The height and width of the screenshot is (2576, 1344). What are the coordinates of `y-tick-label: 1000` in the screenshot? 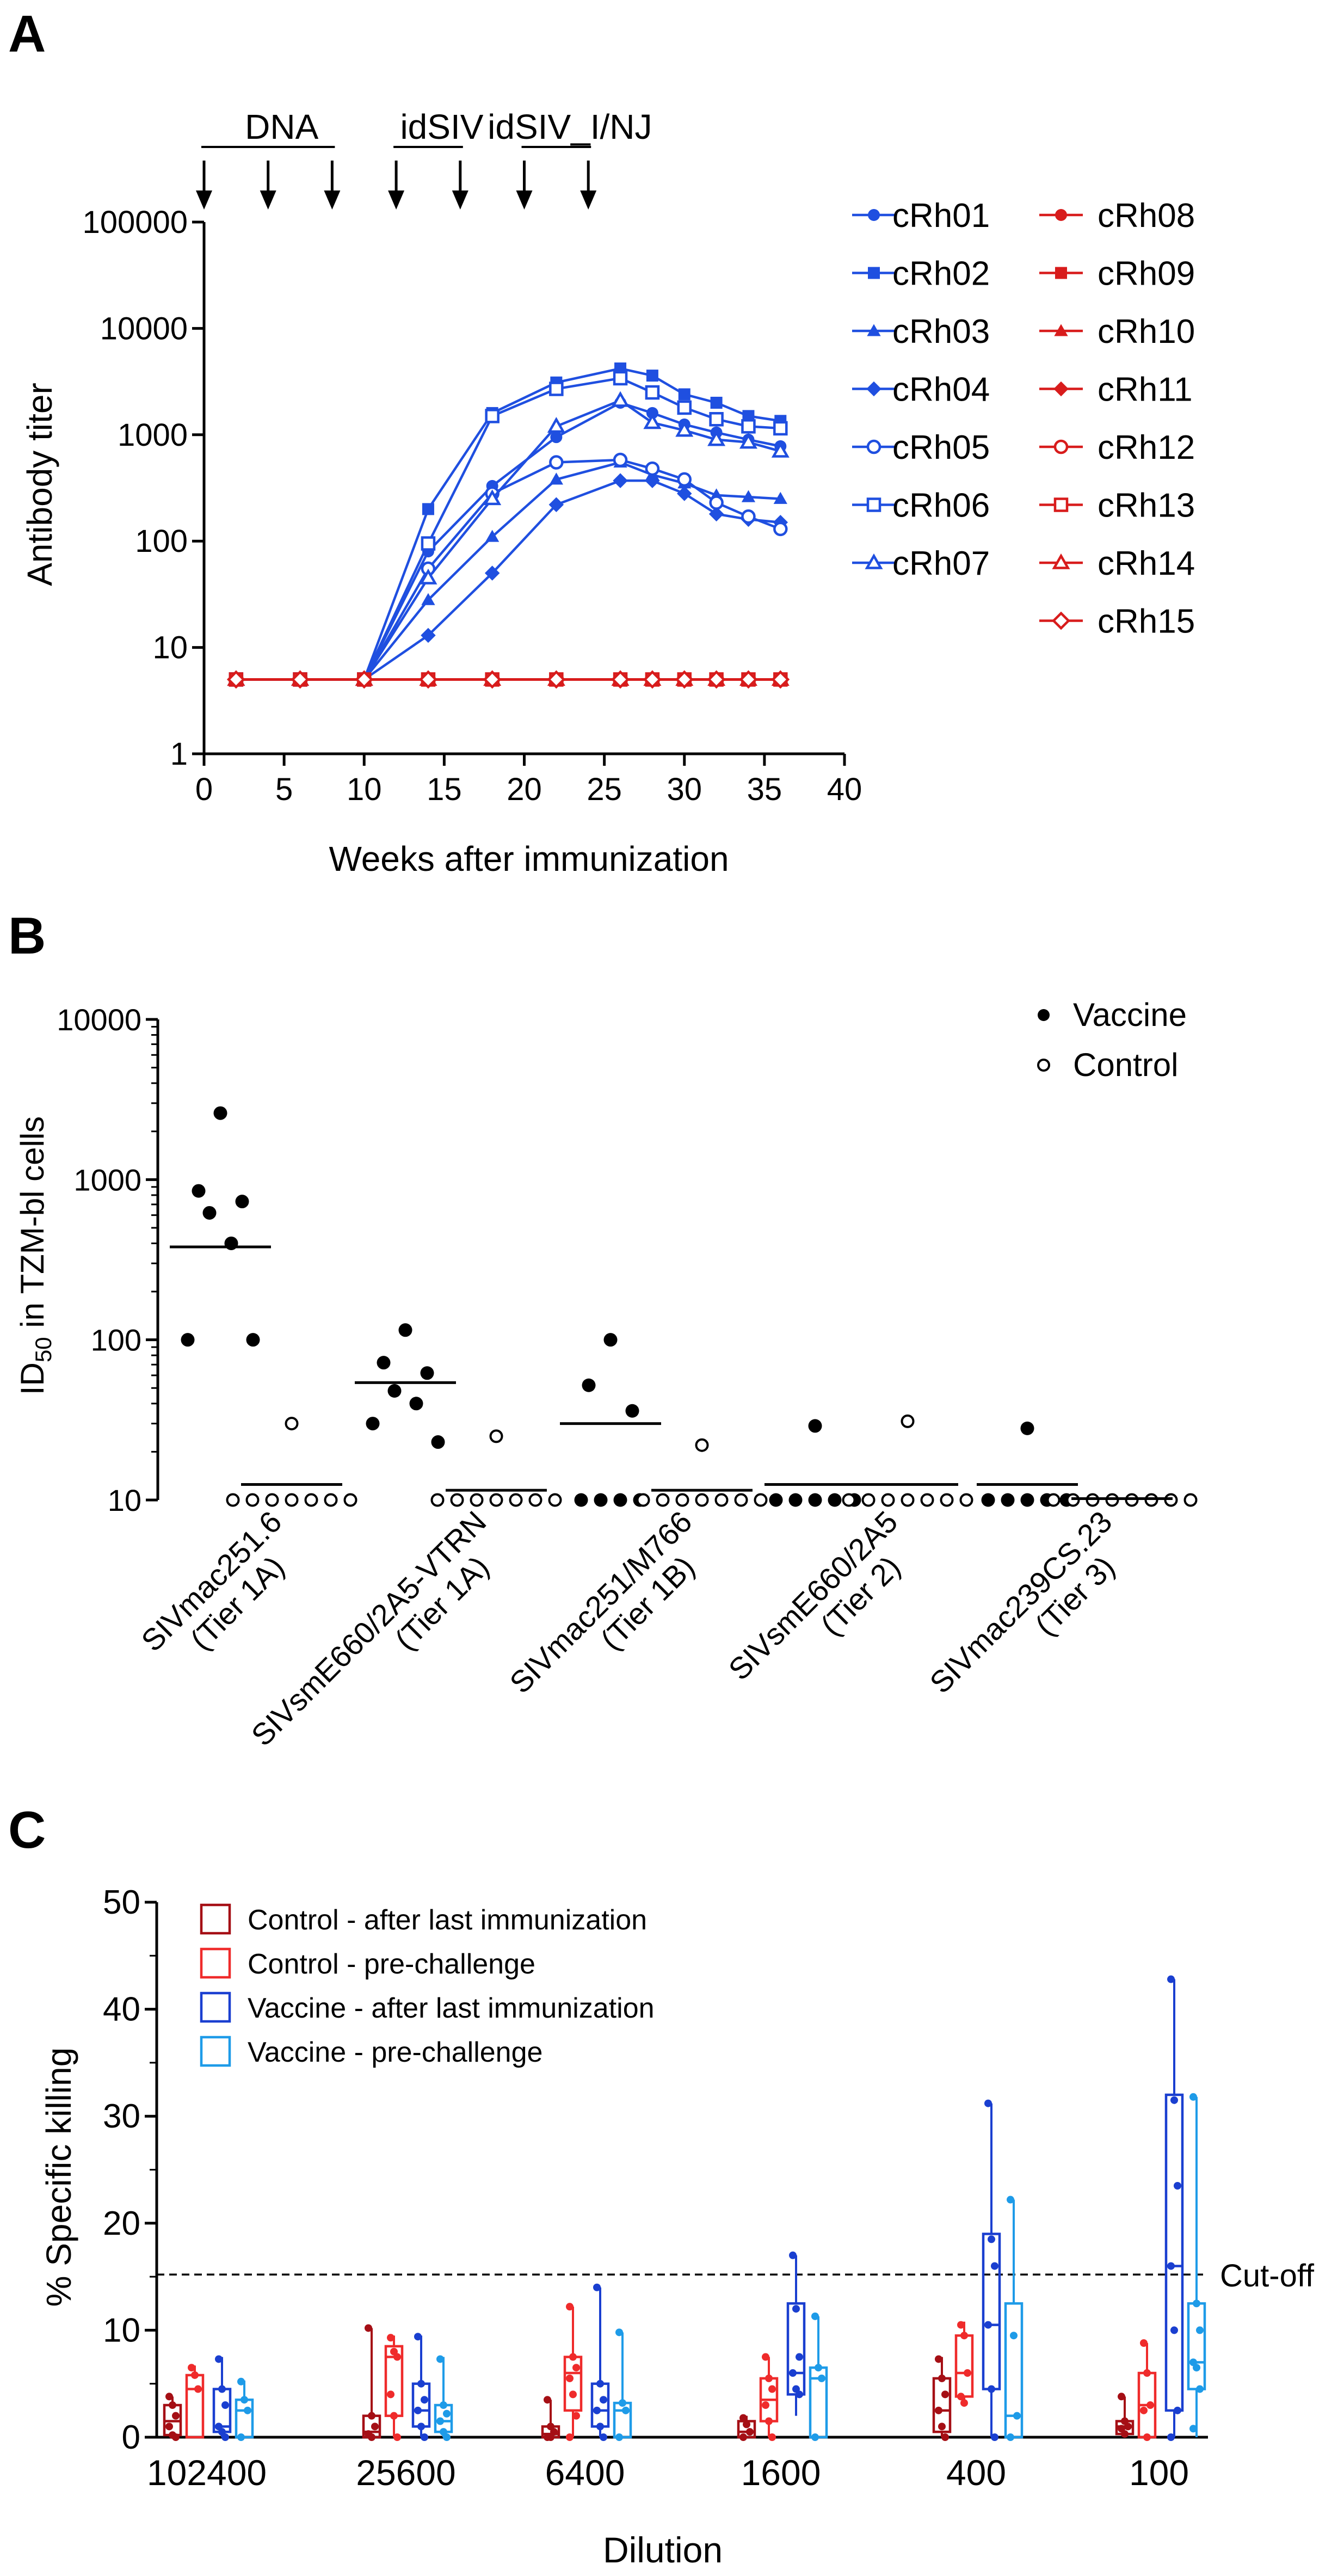 It's located at (107, 1180).